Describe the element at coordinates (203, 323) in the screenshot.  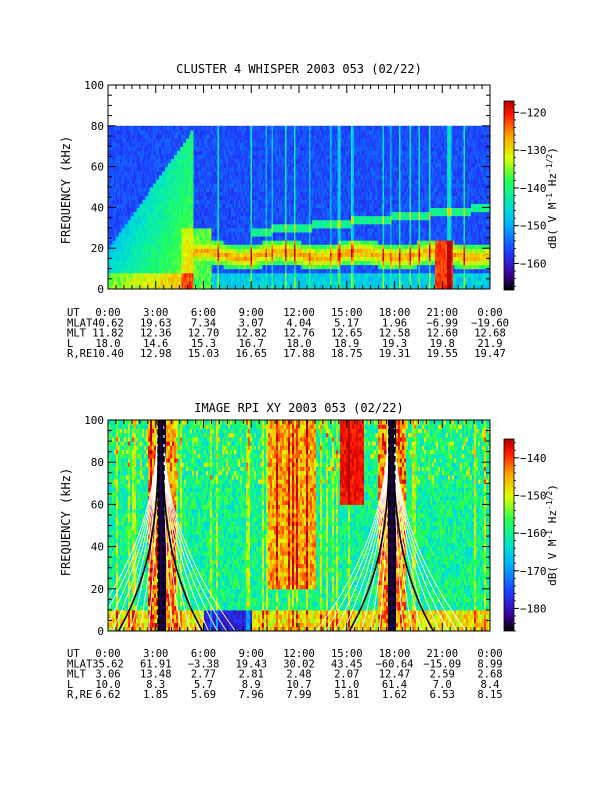
I see `ephemeris-value: 7.34` at that location.